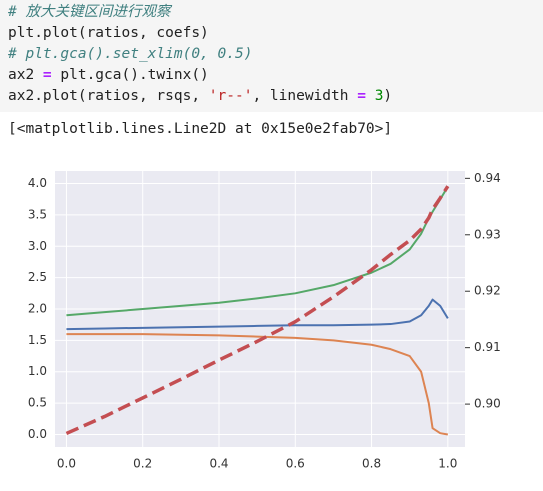 The height and width of the screenshot is (491, 543). What do you see at coordinates (37, 214) in the screenshot?
I see `y-tick-label: 3.5` at bounding box center [37, 214].